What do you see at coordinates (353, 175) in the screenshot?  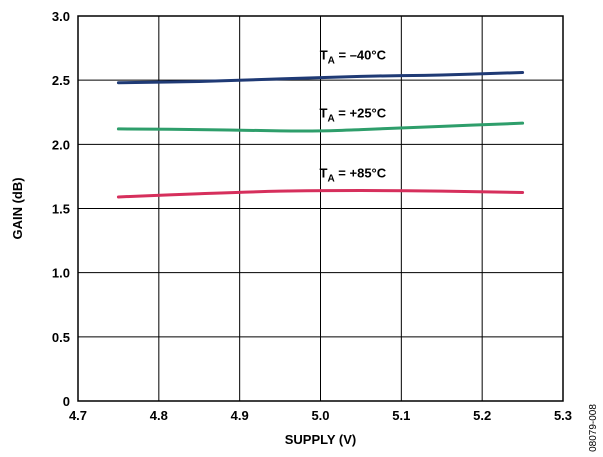 I see `series-label-2: TA = +85°C` at bounding box center [353, 175].